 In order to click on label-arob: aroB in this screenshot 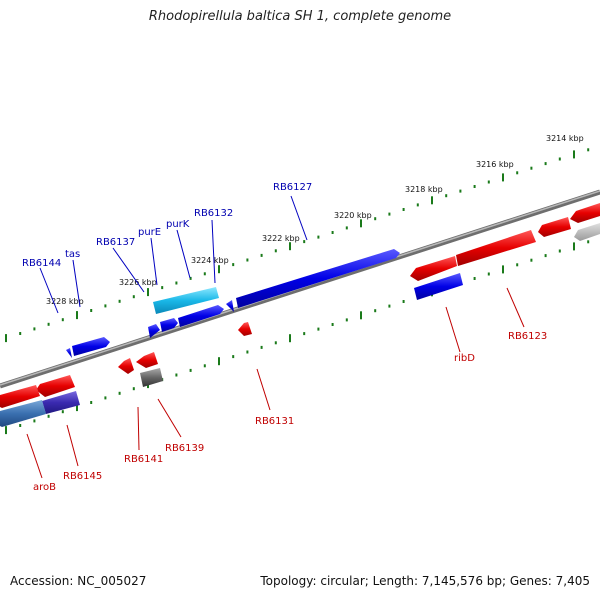, I will do `click(44, 487)`.